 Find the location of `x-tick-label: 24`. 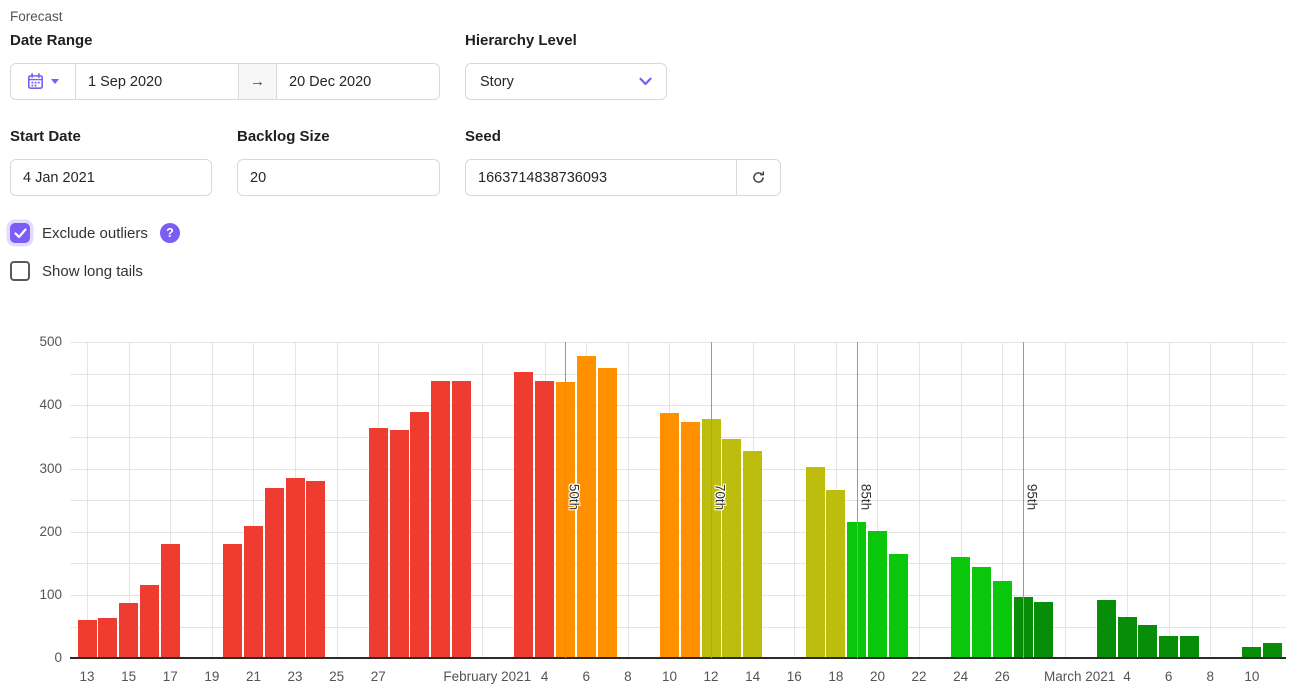

x-tick-label: 24 is located at coordinates (961, 677).